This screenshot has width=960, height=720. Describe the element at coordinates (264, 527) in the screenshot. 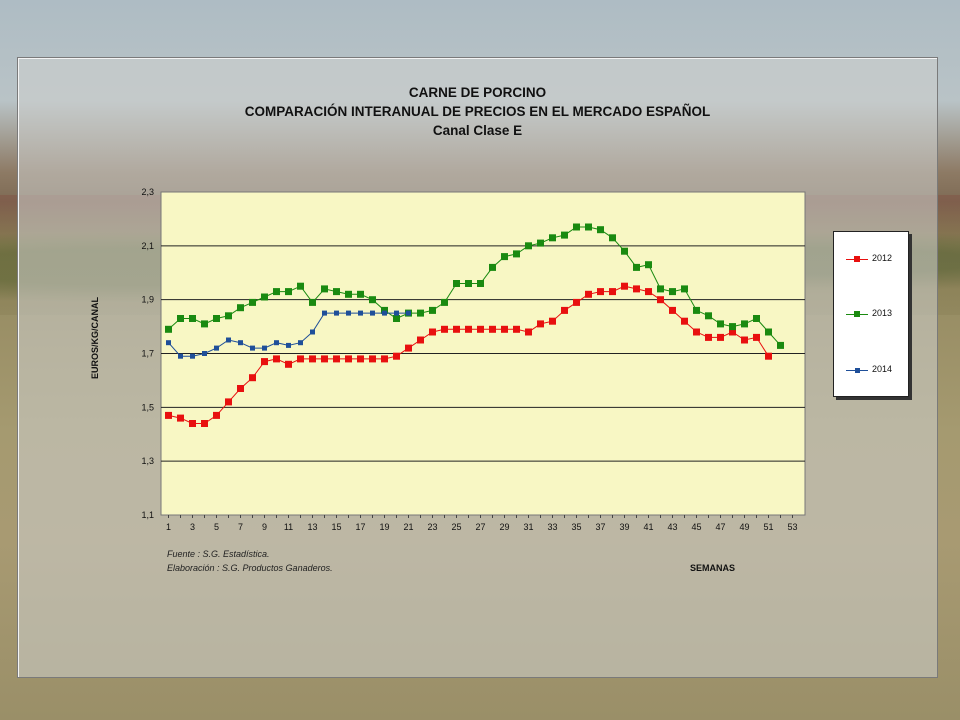

I see `x-tick-label: 9` at that location.